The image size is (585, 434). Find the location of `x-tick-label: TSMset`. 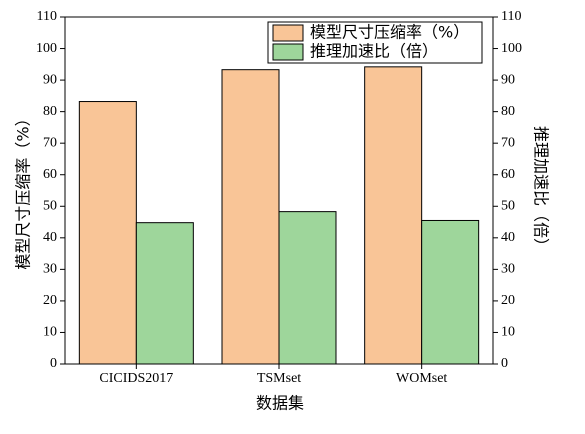

x-tick-label: TSMset is located at coordinates (279, 378).